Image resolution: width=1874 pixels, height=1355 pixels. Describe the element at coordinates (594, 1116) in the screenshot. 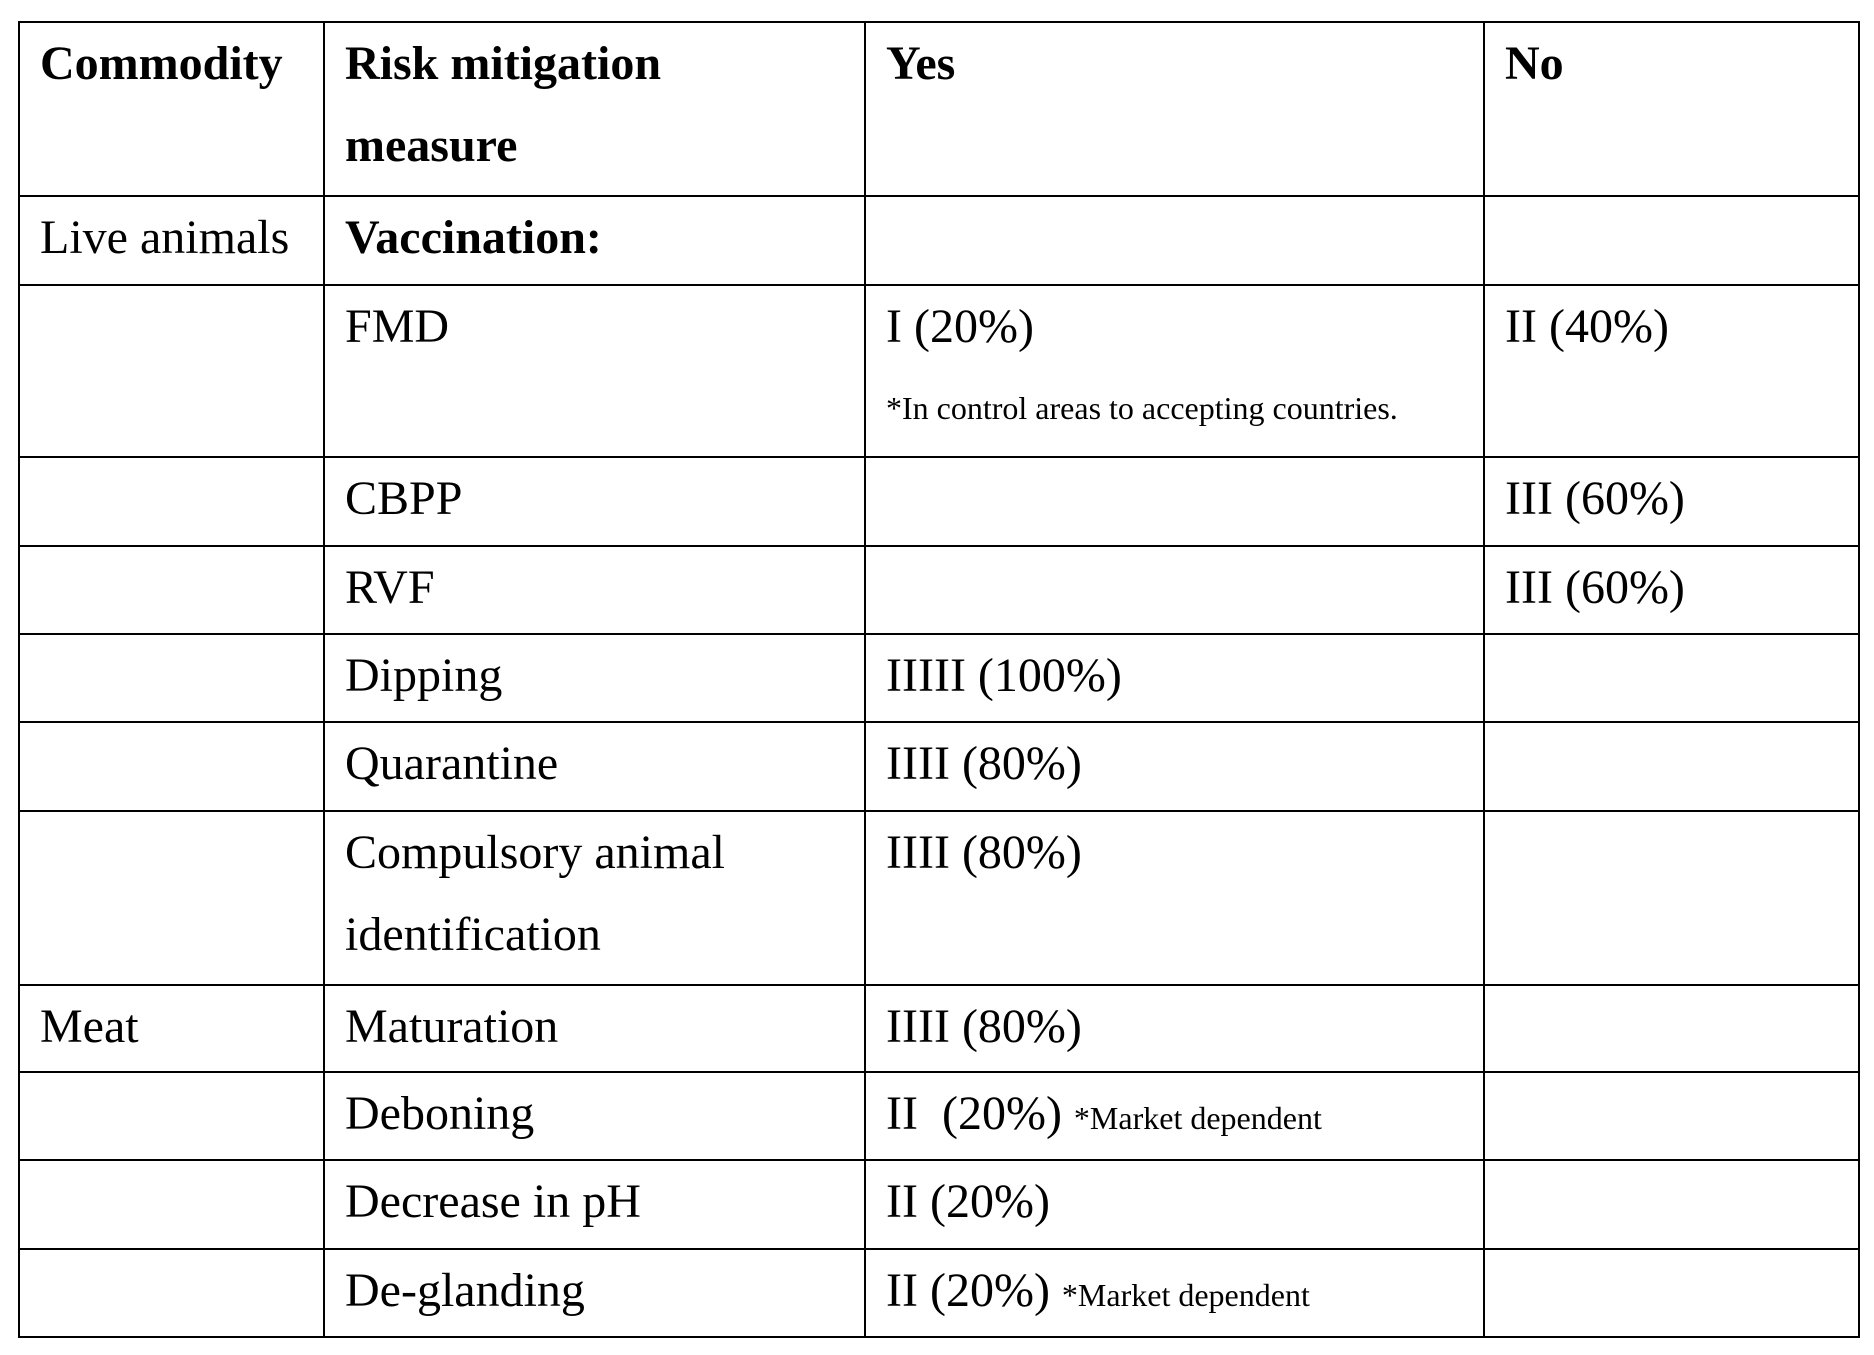

I see `table-cell: Deboning` at that location.